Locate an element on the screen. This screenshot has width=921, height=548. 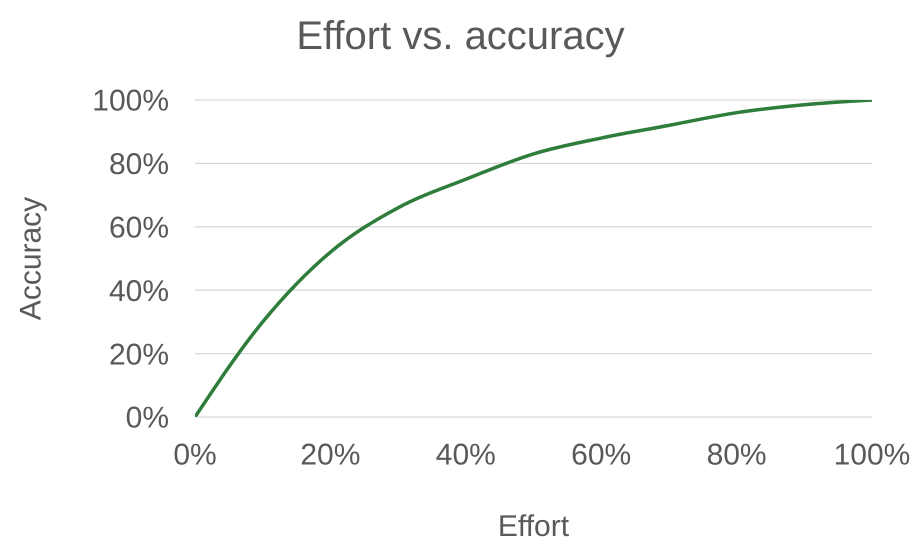
chart-title: Effort vs. accuracy is located at coordinates (460, 36).